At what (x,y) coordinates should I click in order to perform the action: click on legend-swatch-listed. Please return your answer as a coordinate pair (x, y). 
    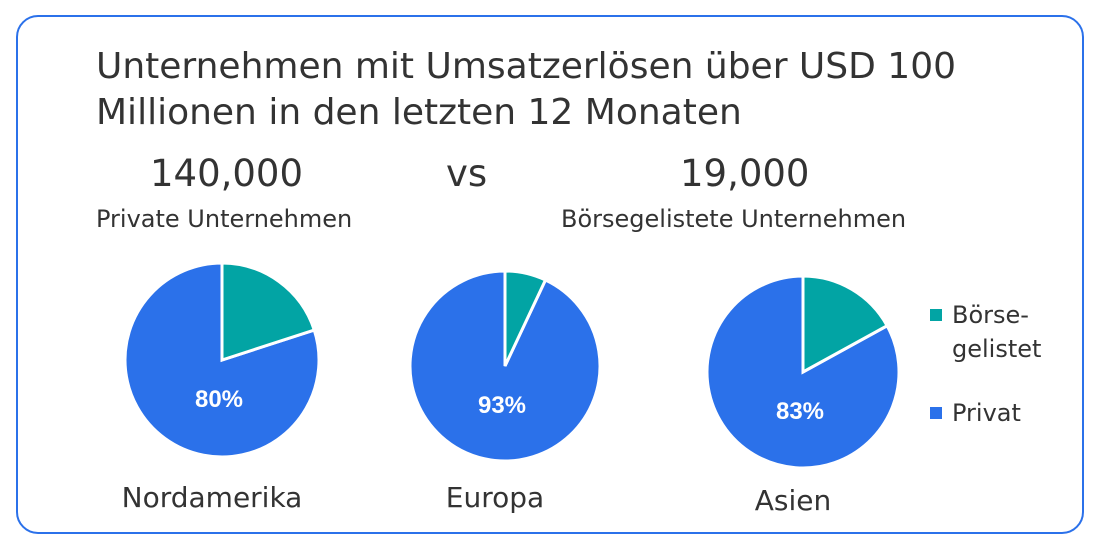
    Looking at the image, I should click on (936, 315).